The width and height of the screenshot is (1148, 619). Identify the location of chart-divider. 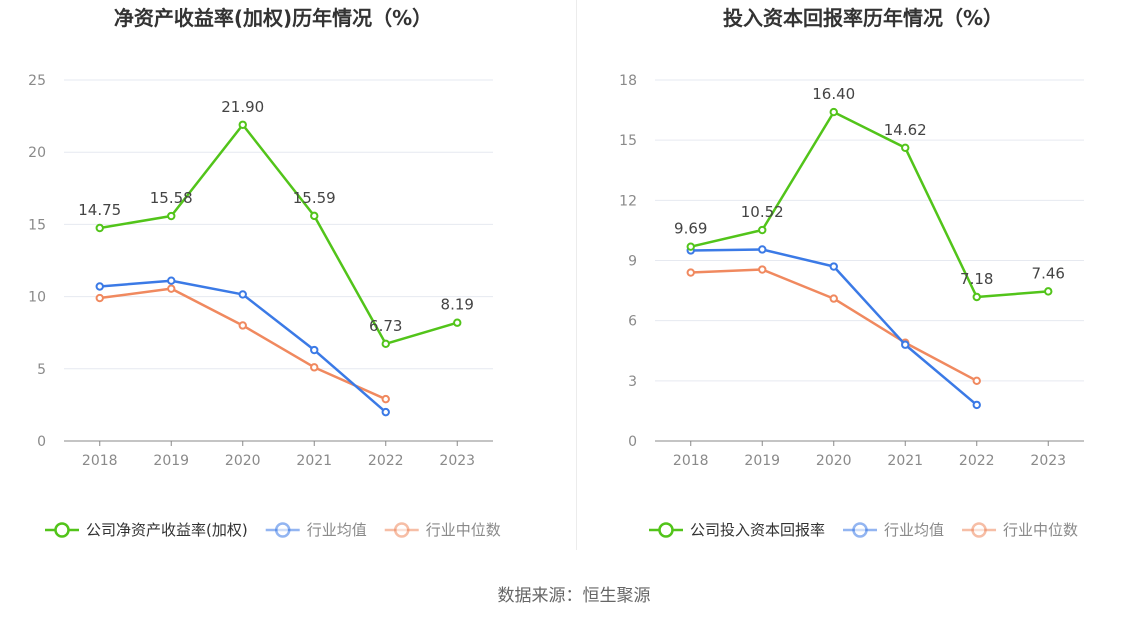
(576, 275).